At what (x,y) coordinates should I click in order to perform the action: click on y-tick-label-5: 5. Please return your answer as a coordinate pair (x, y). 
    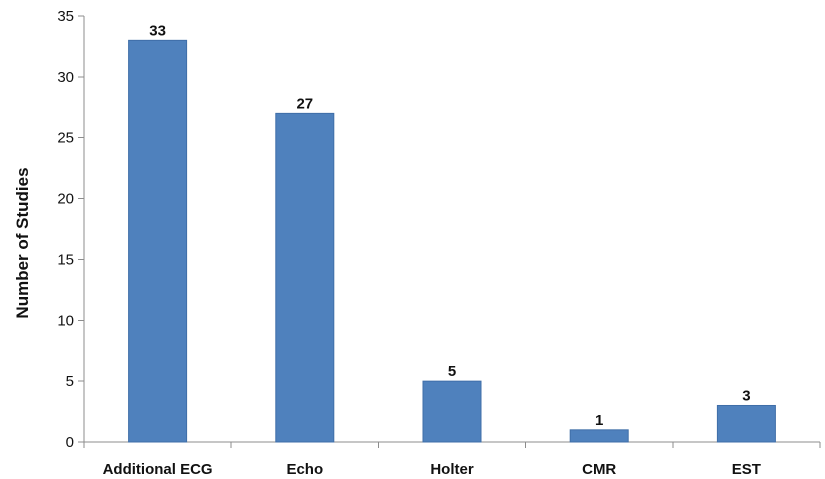
    Looking at the image, I should click on (70, 381).